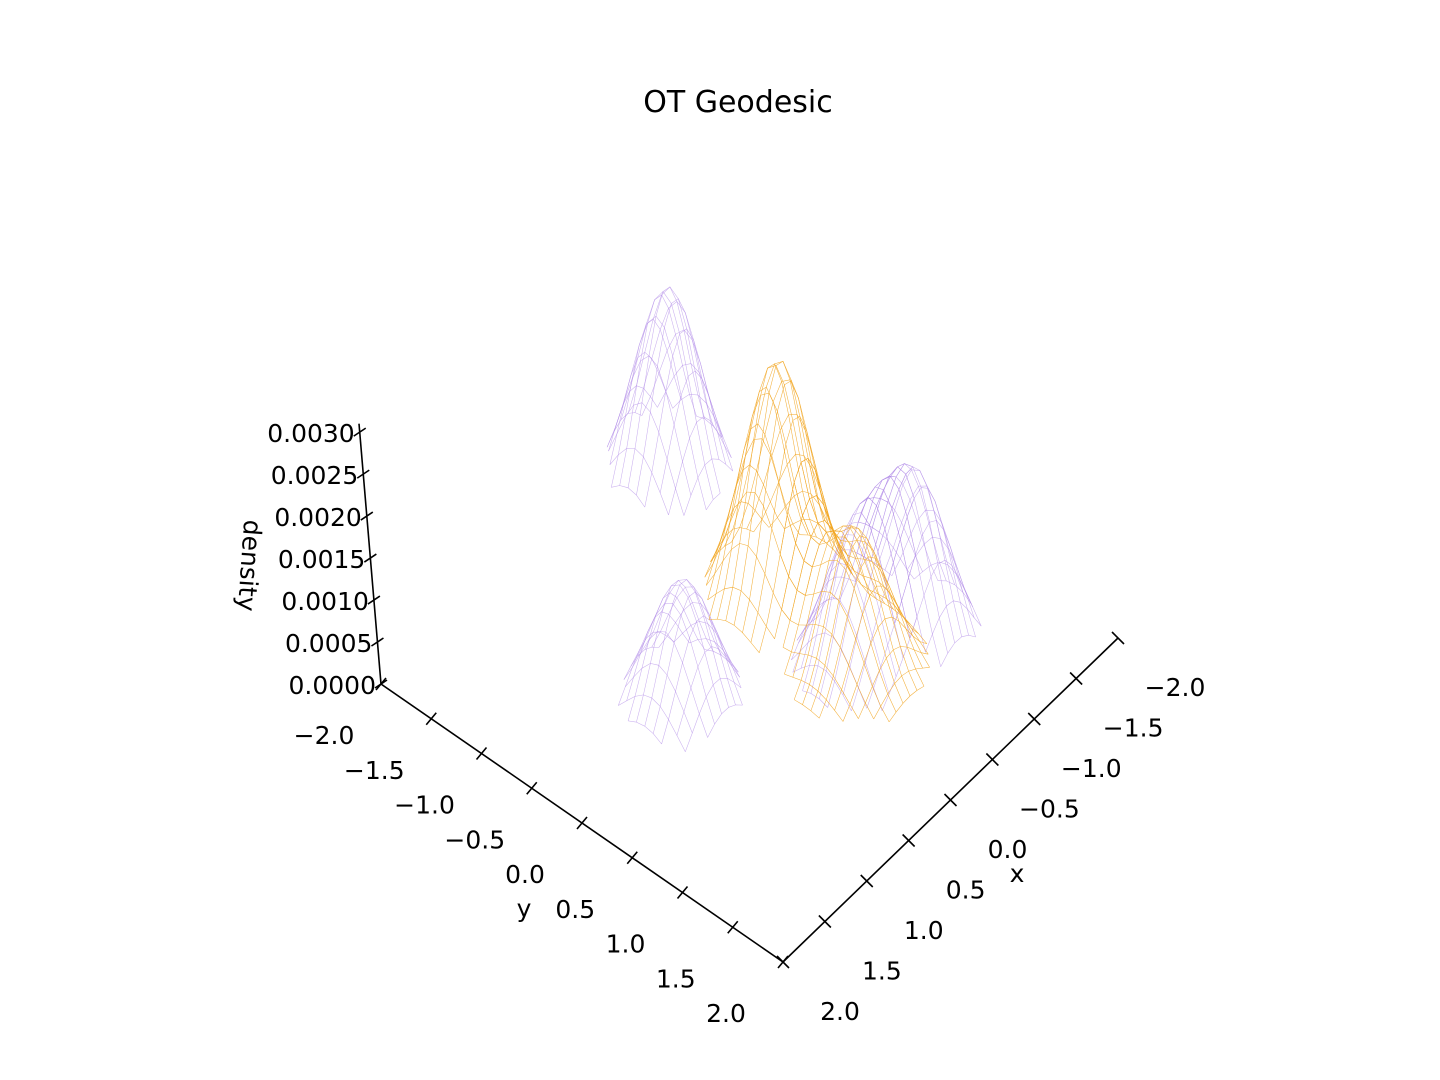 This screenshot has height=1080, width=1440. Describe the element at coordinates (738, 102) in the screenshot. I see `chart-title: OT Geodesic` at that location.